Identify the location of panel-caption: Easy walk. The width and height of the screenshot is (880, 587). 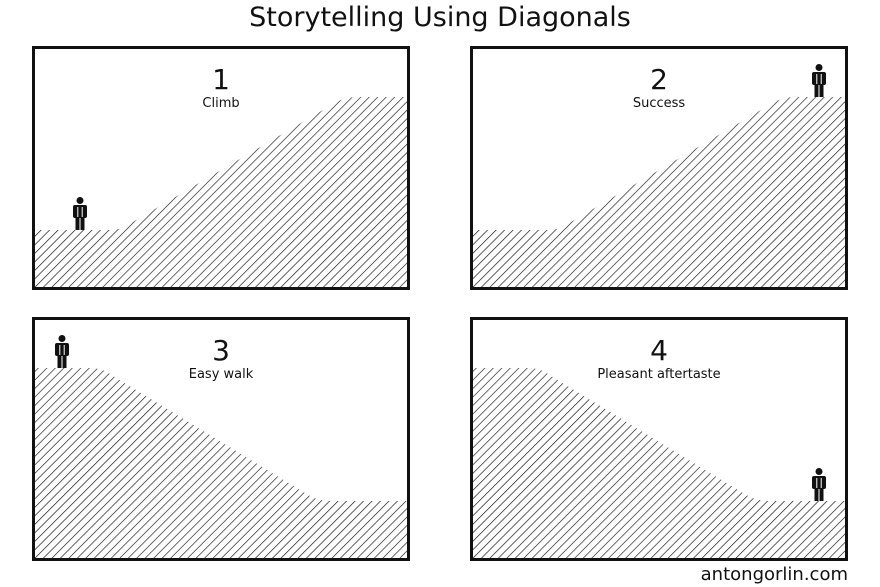
(221, 374).